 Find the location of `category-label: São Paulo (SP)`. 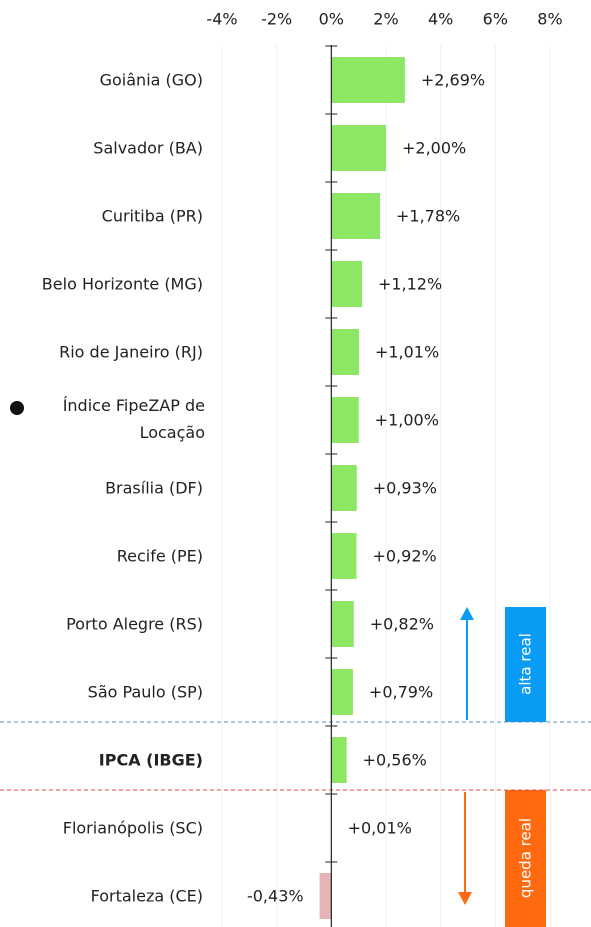

category-label: São Paulo (SP) is located at coordinates (145, 692).